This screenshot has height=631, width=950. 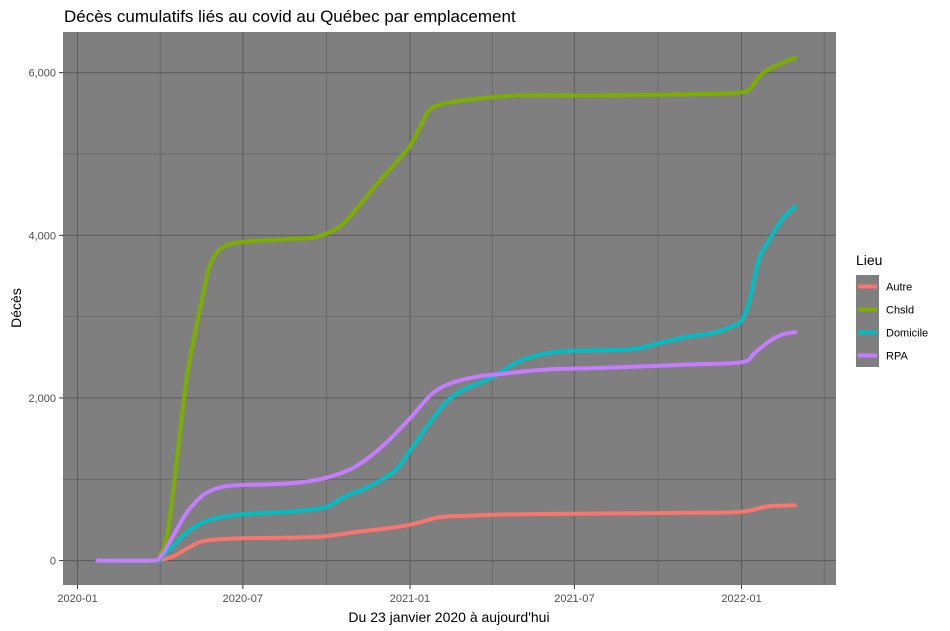 What do you see at coordinates (410, 599) in the screenshot?
I see `x-tick-label: 2021-01` at bounding box center [410, 599].